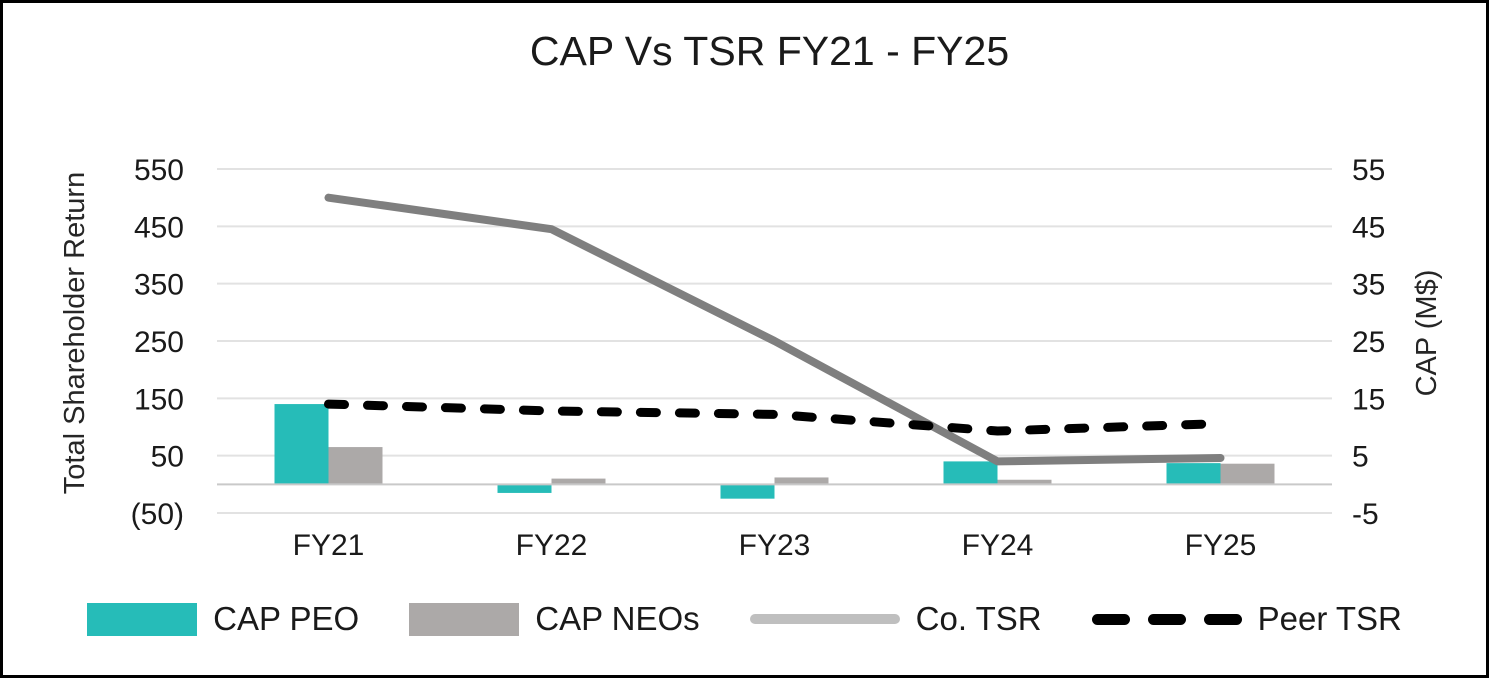 This screenshot has width=1489, height=678. What do you see at coordinates (1368, 170) in the screenshot?
I see `right-axis-tick-label: 55` at bounding box center [1368, 170].